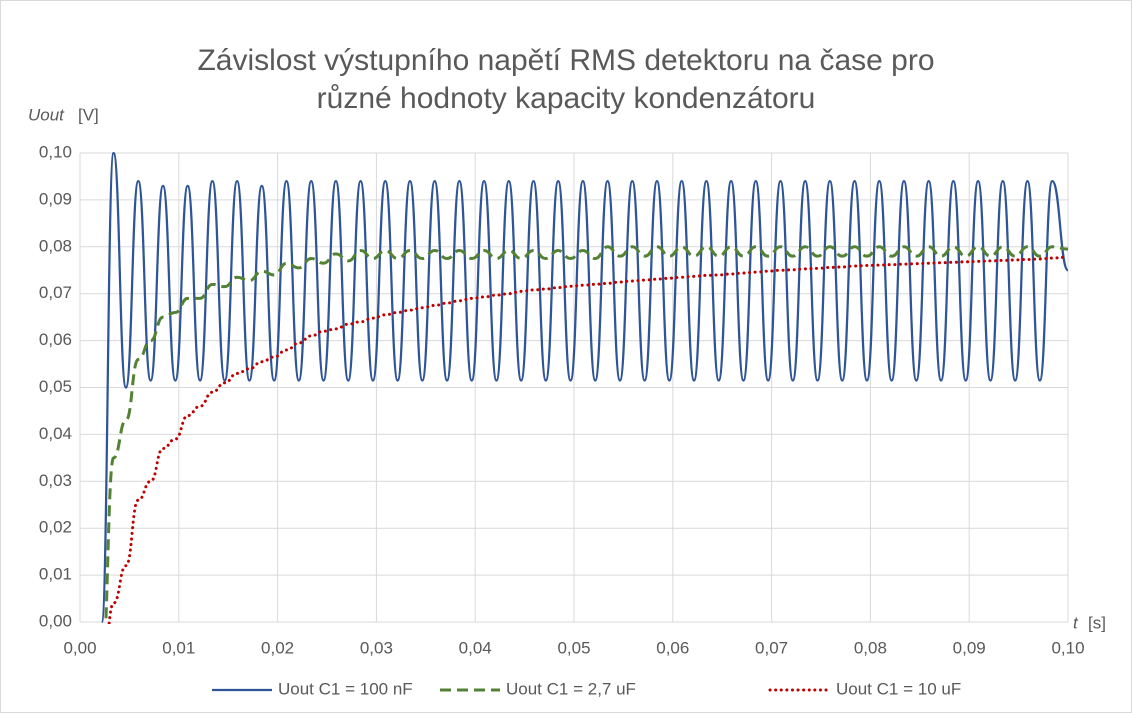 The height and width of the screenshot is (713, 1132). Describe the element at coordinates (55, 480) in the screenshot. I see `y-tick-label: 0,03` at that location.